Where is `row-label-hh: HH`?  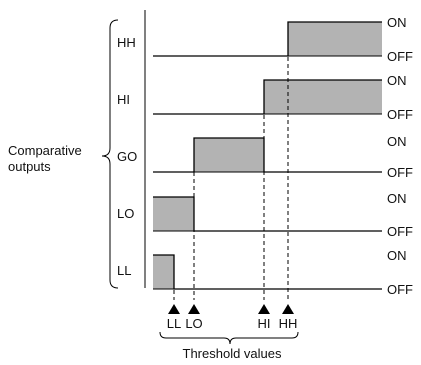
row-label-hh: HH is located at coordinates (126, 42).